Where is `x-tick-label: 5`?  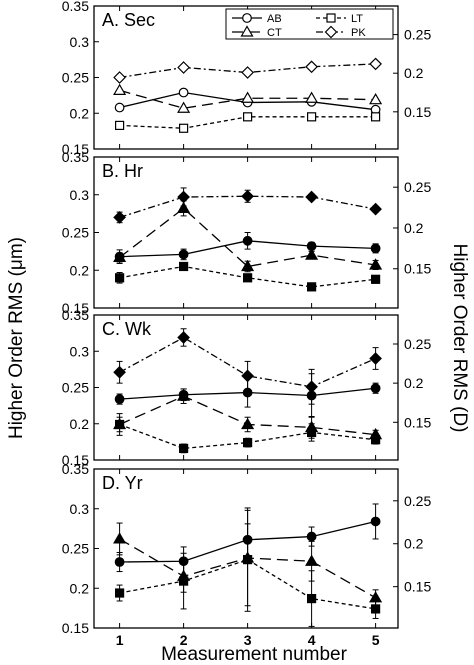
x-tick-label: 5 is located at coordinates (376, 640).